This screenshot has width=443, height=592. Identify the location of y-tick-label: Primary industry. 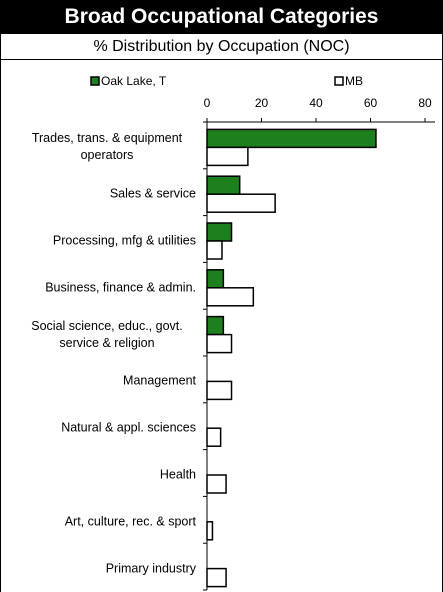
(100, 568).